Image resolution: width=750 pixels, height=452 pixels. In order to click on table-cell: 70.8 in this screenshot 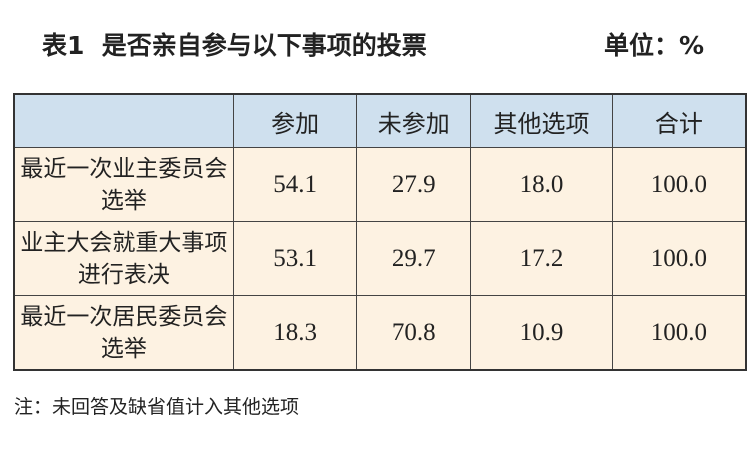, I will do `click(414, 333)`.